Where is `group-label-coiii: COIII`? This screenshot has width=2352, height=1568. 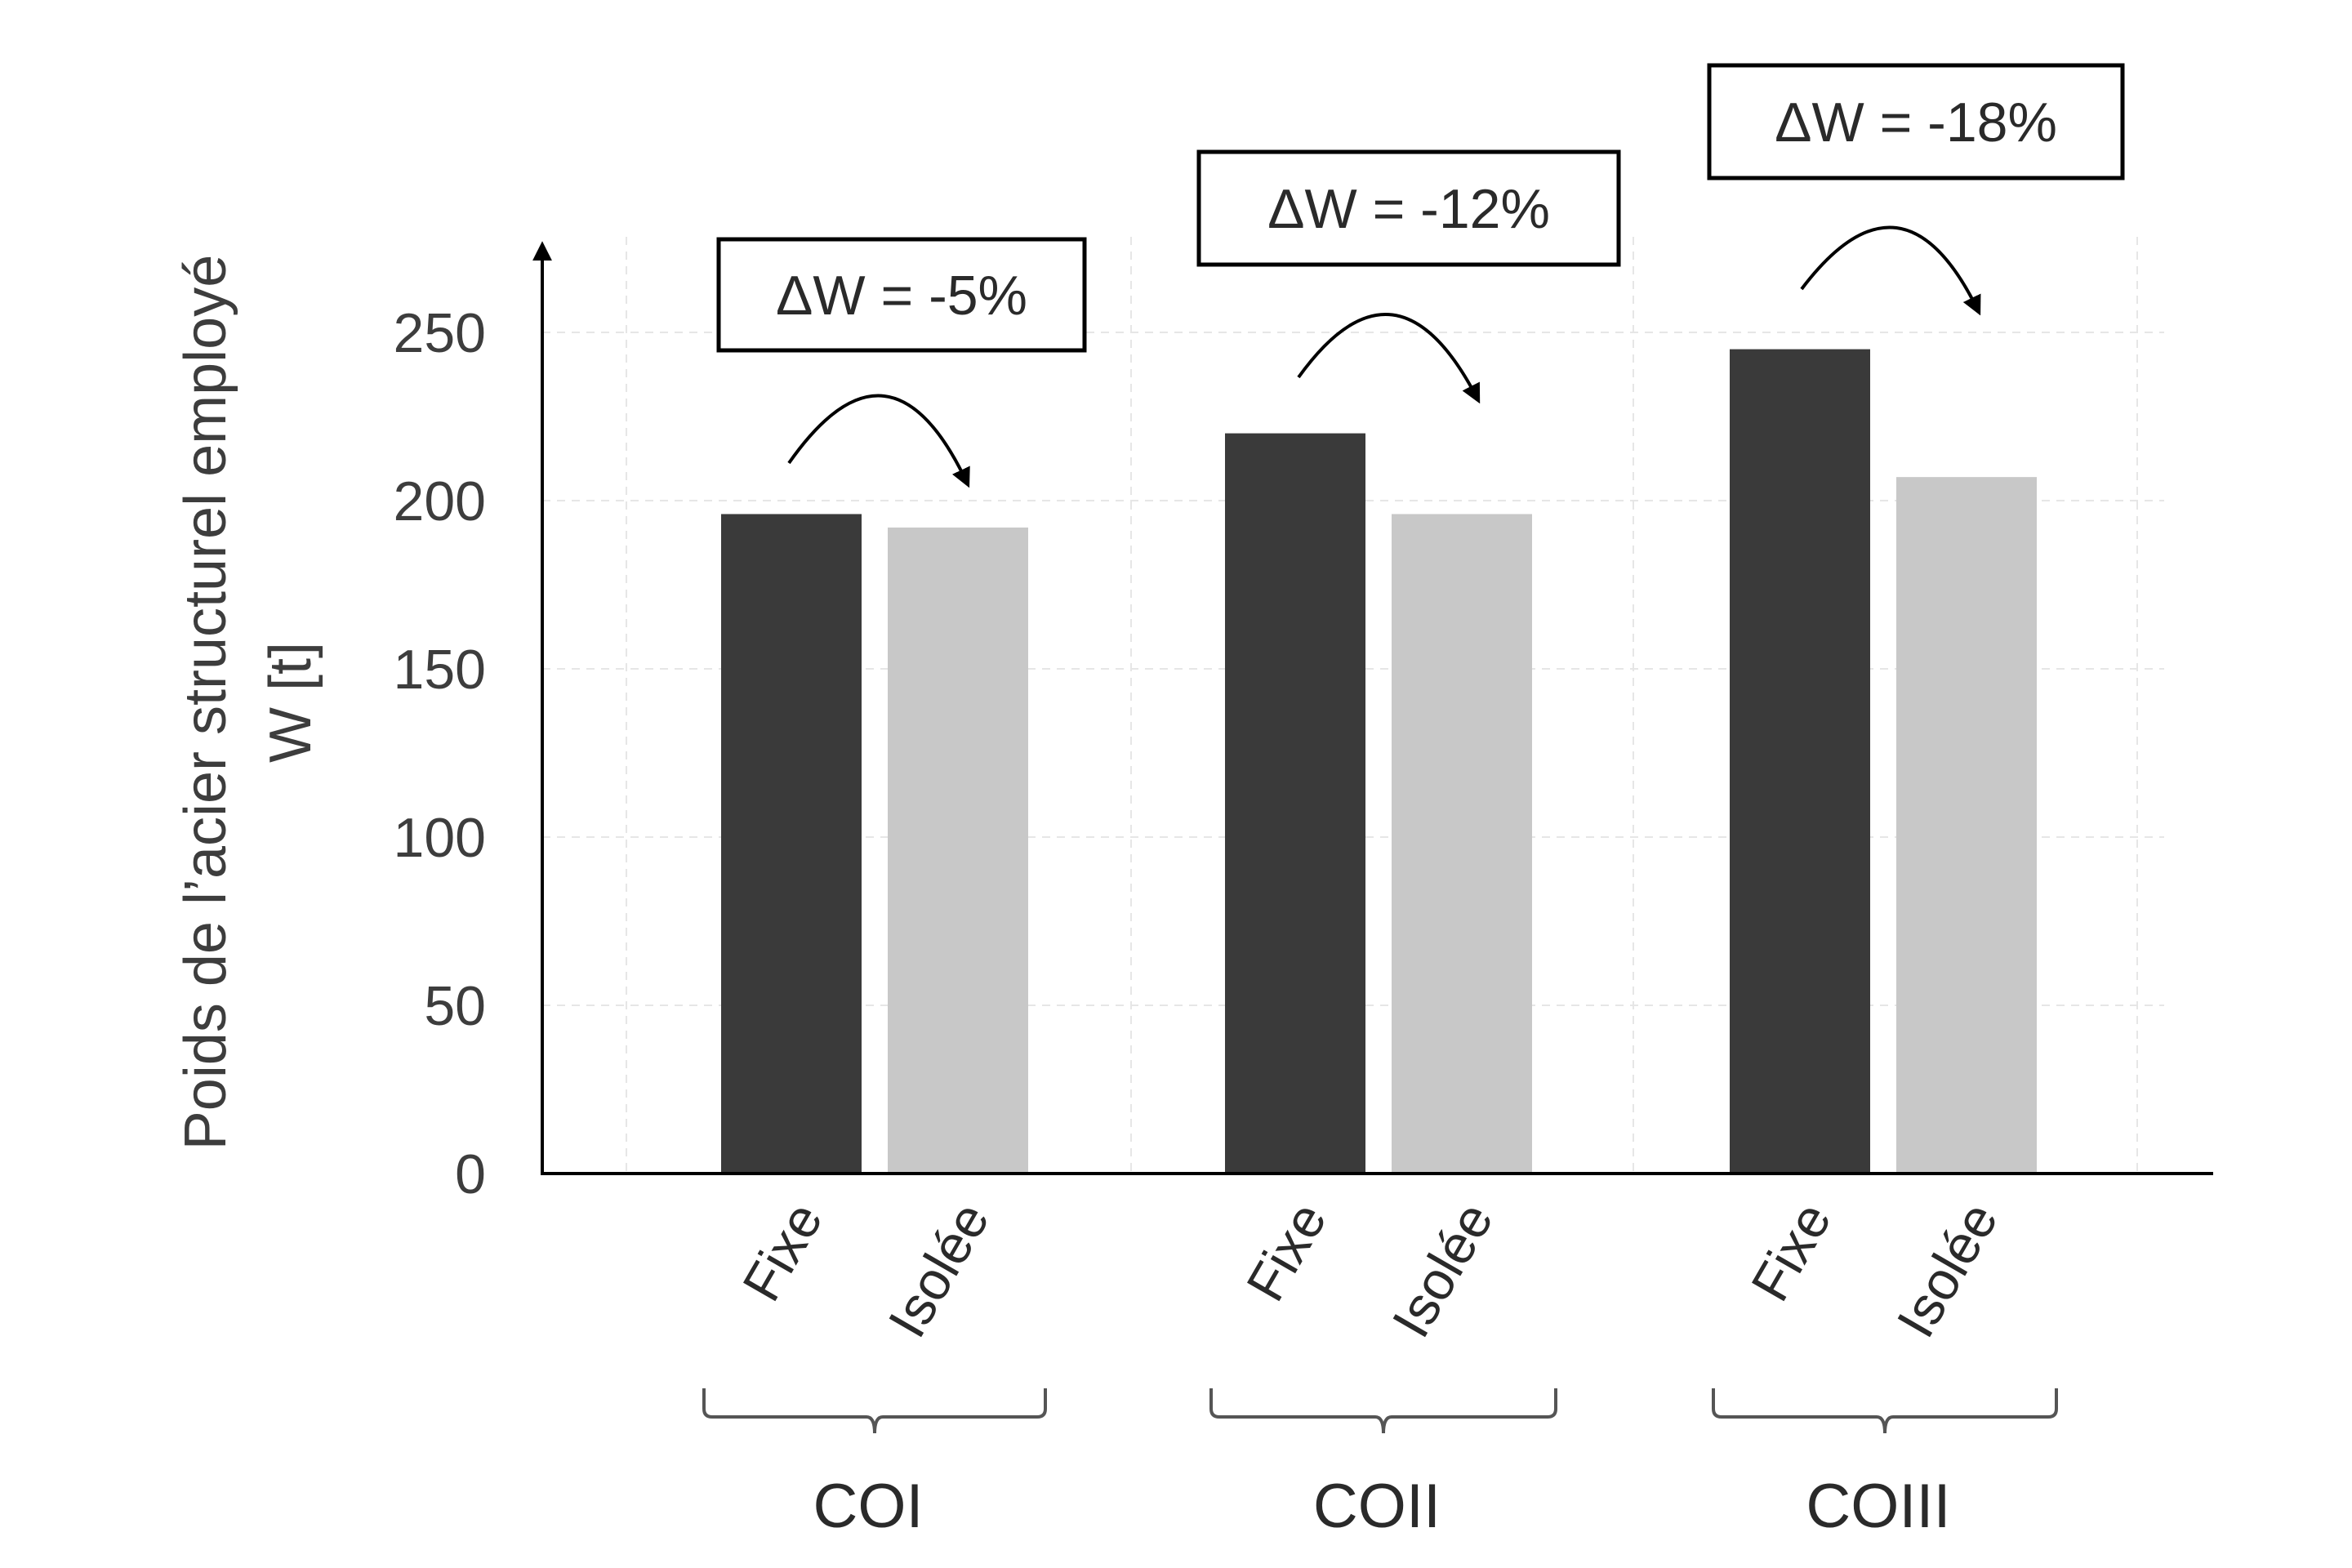
group-label-coiii: COIII is located at coordinates (1878, 1506).